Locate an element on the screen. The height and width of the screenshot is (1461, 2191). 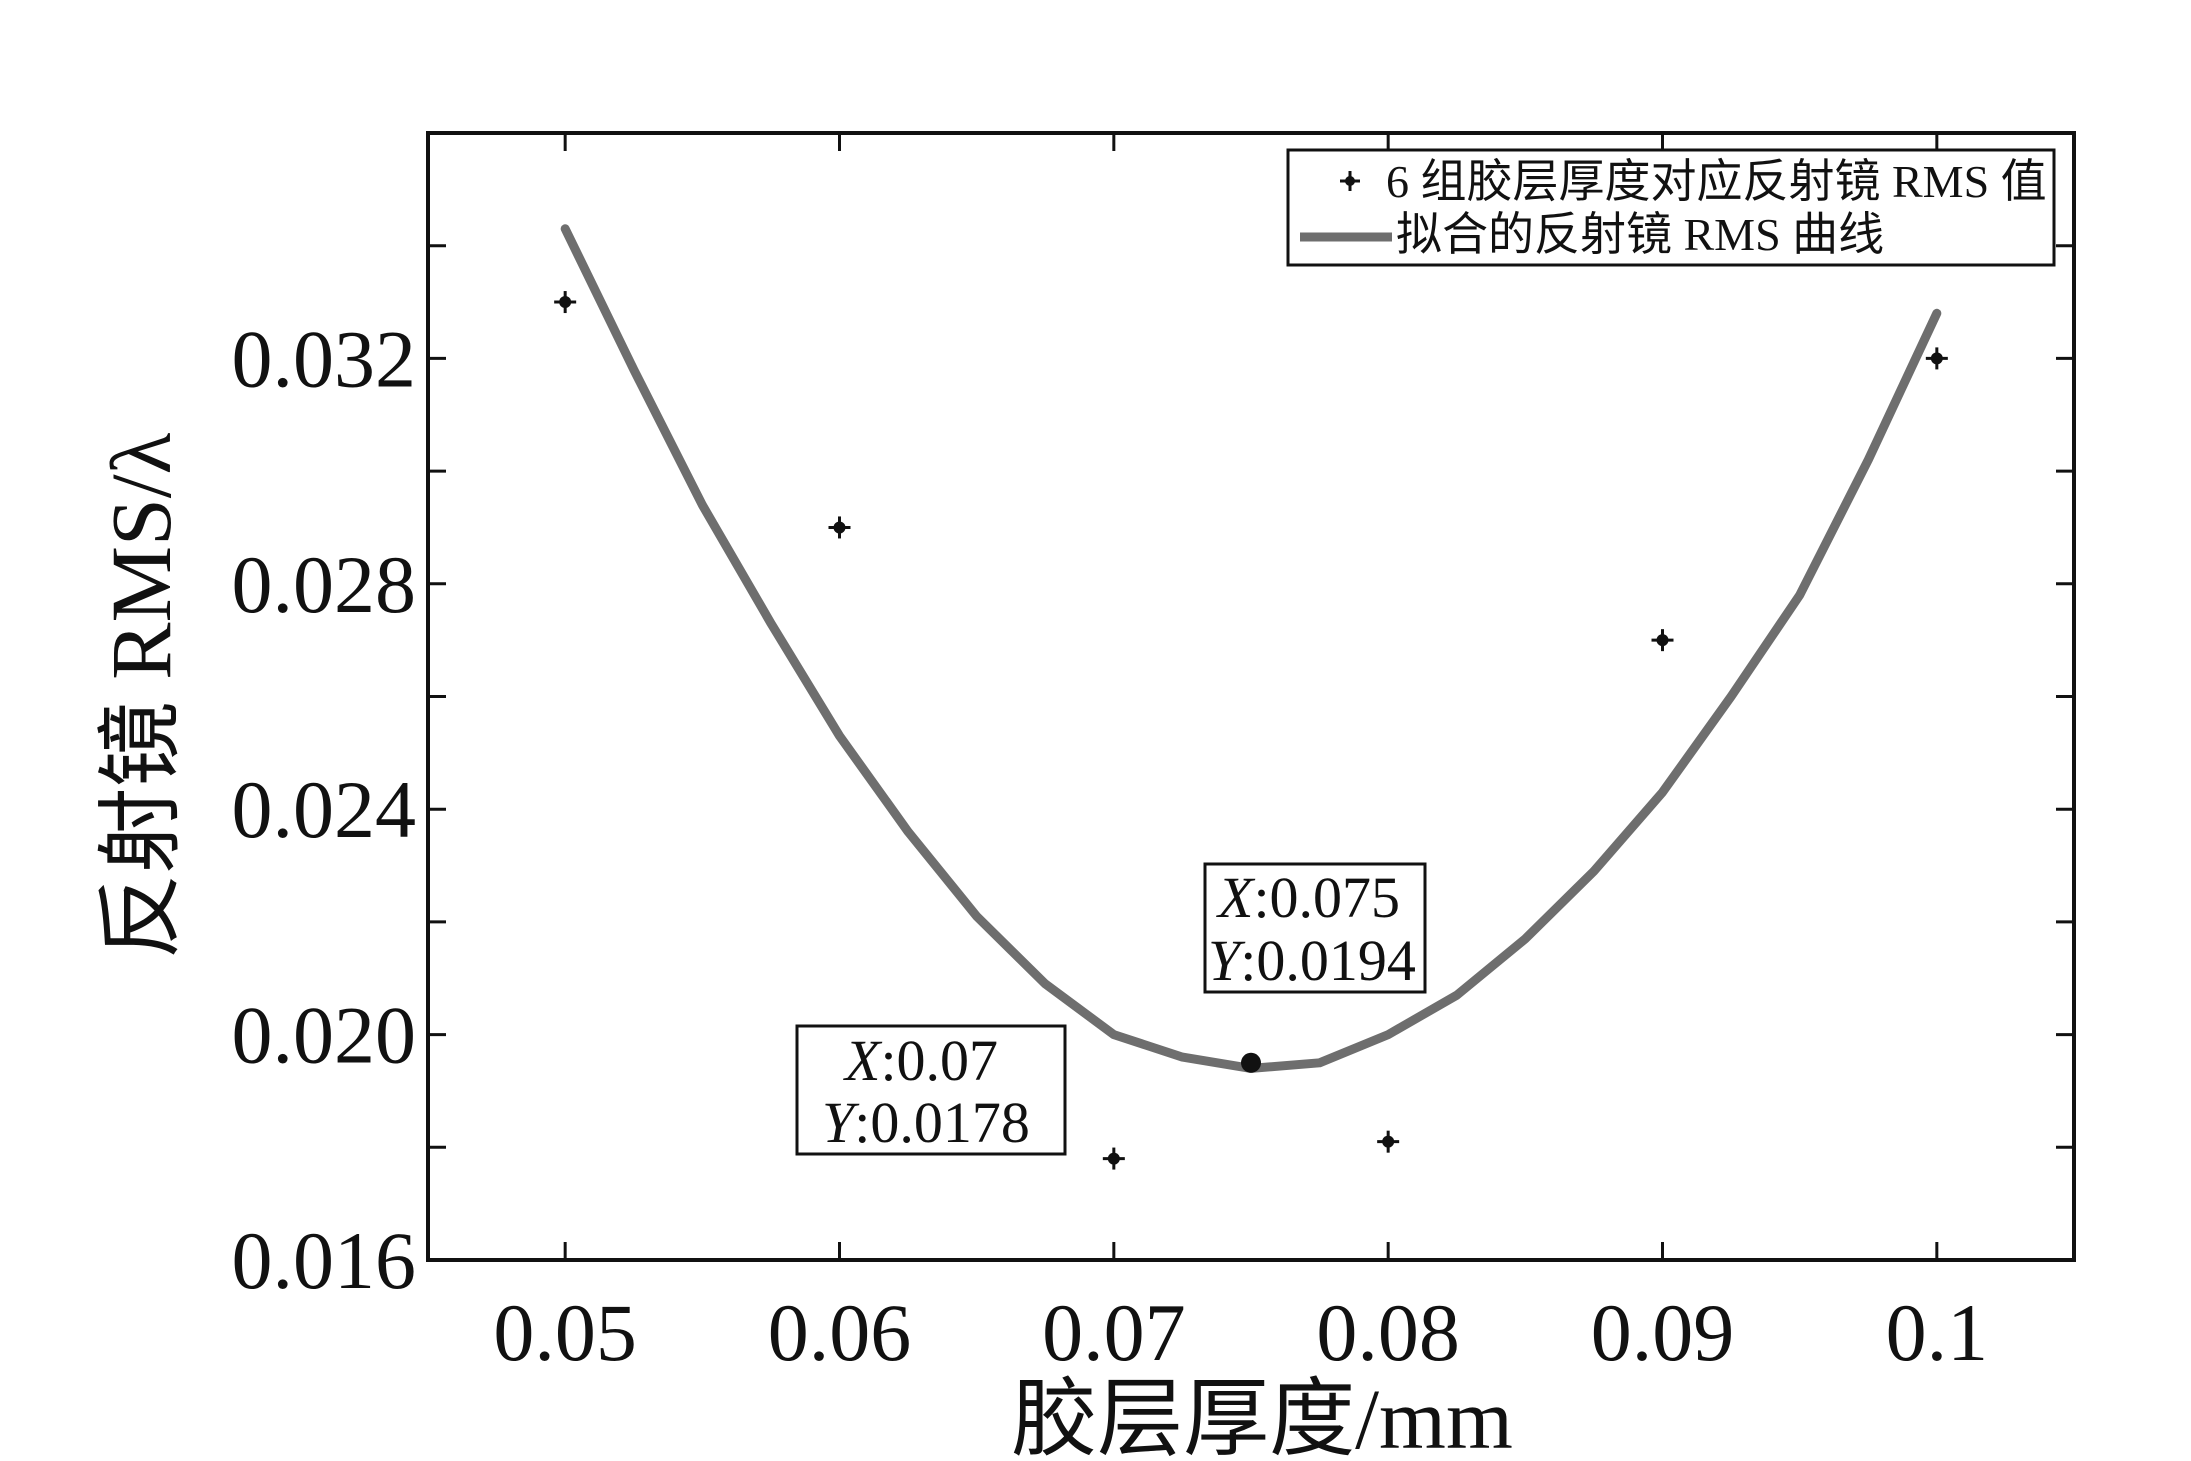
annotation-fit-min-x-value: :0.075 is located at coordinates (1326, 897).